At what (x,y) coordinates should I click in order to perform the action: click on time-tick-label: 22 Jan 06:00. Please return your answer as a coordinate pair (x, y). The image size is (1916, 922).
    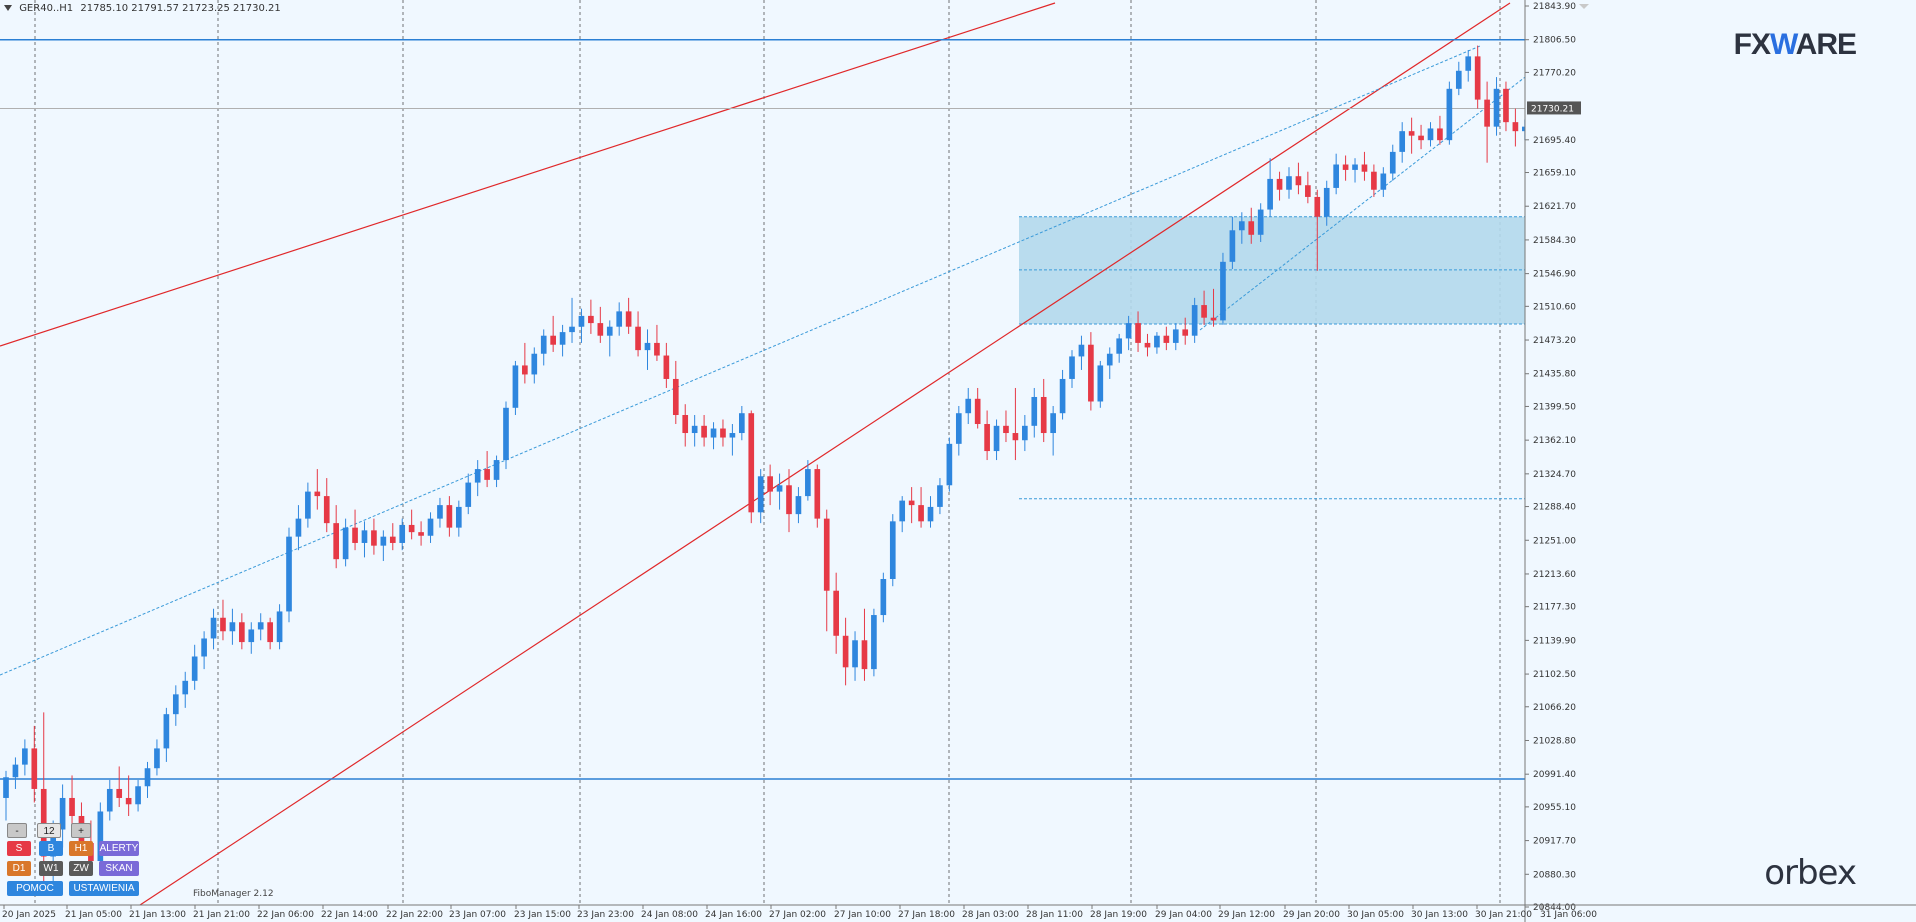
    Looking at the image, I should click on (285, 915).